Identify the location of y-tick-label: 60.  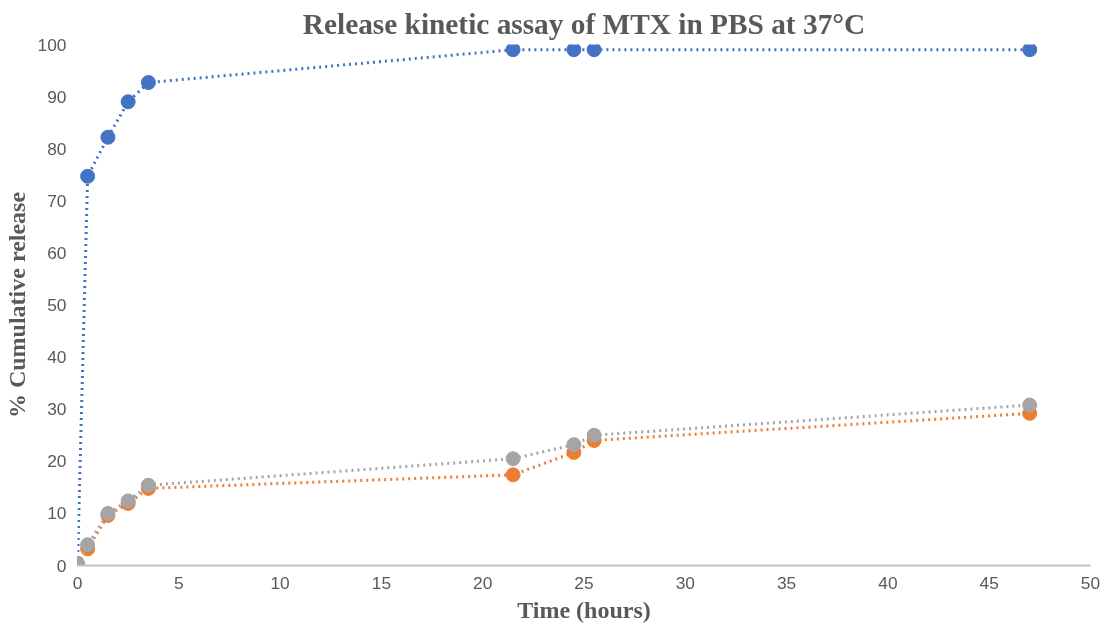
(57, 252).